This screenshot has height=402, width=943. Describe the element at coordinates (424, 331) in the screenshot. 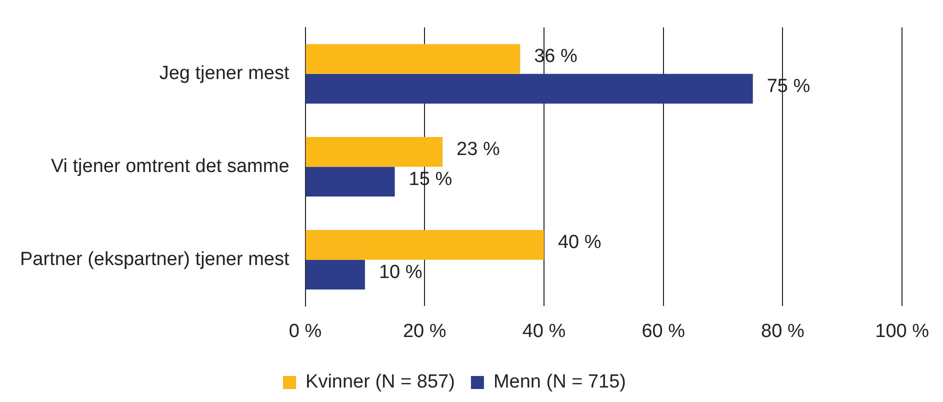

I see `x-tick-label: 20 %` at that location.